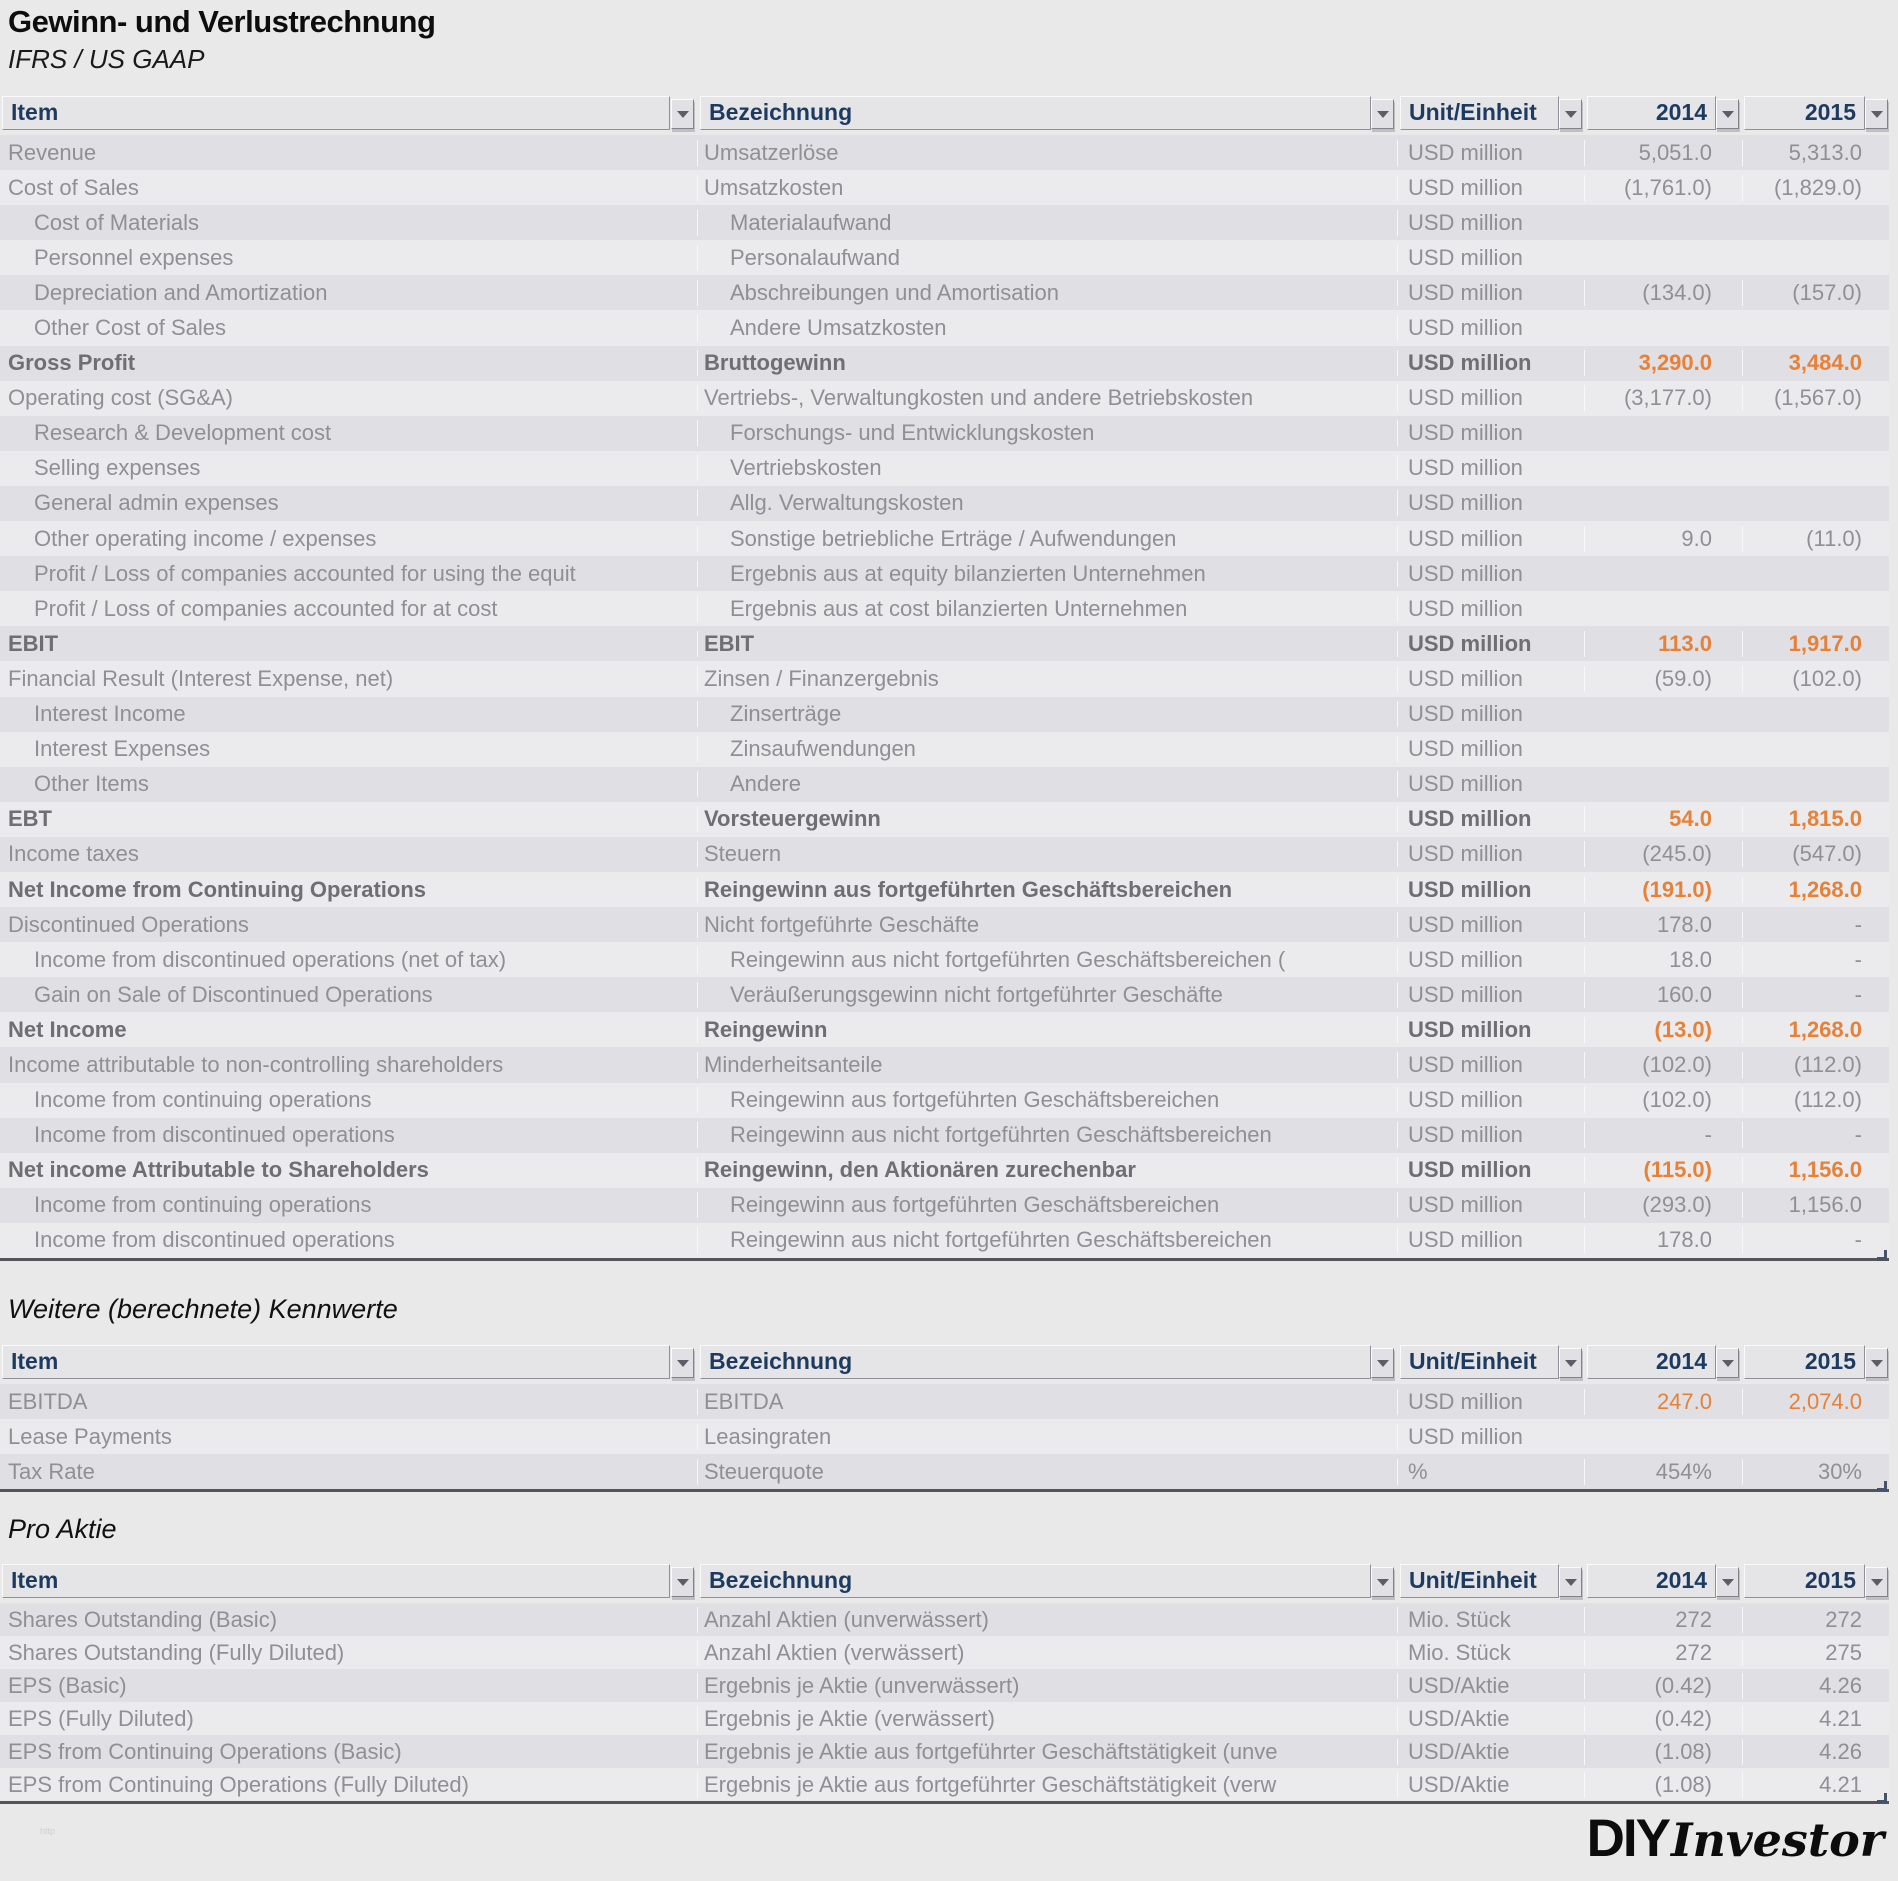 The width and height of the screenshot is (1898, 1881). What do you see at coordinates (1663, 994) in the screenshot?
I see `cell-2014: 160.0` at bounding box center [1663, 994].